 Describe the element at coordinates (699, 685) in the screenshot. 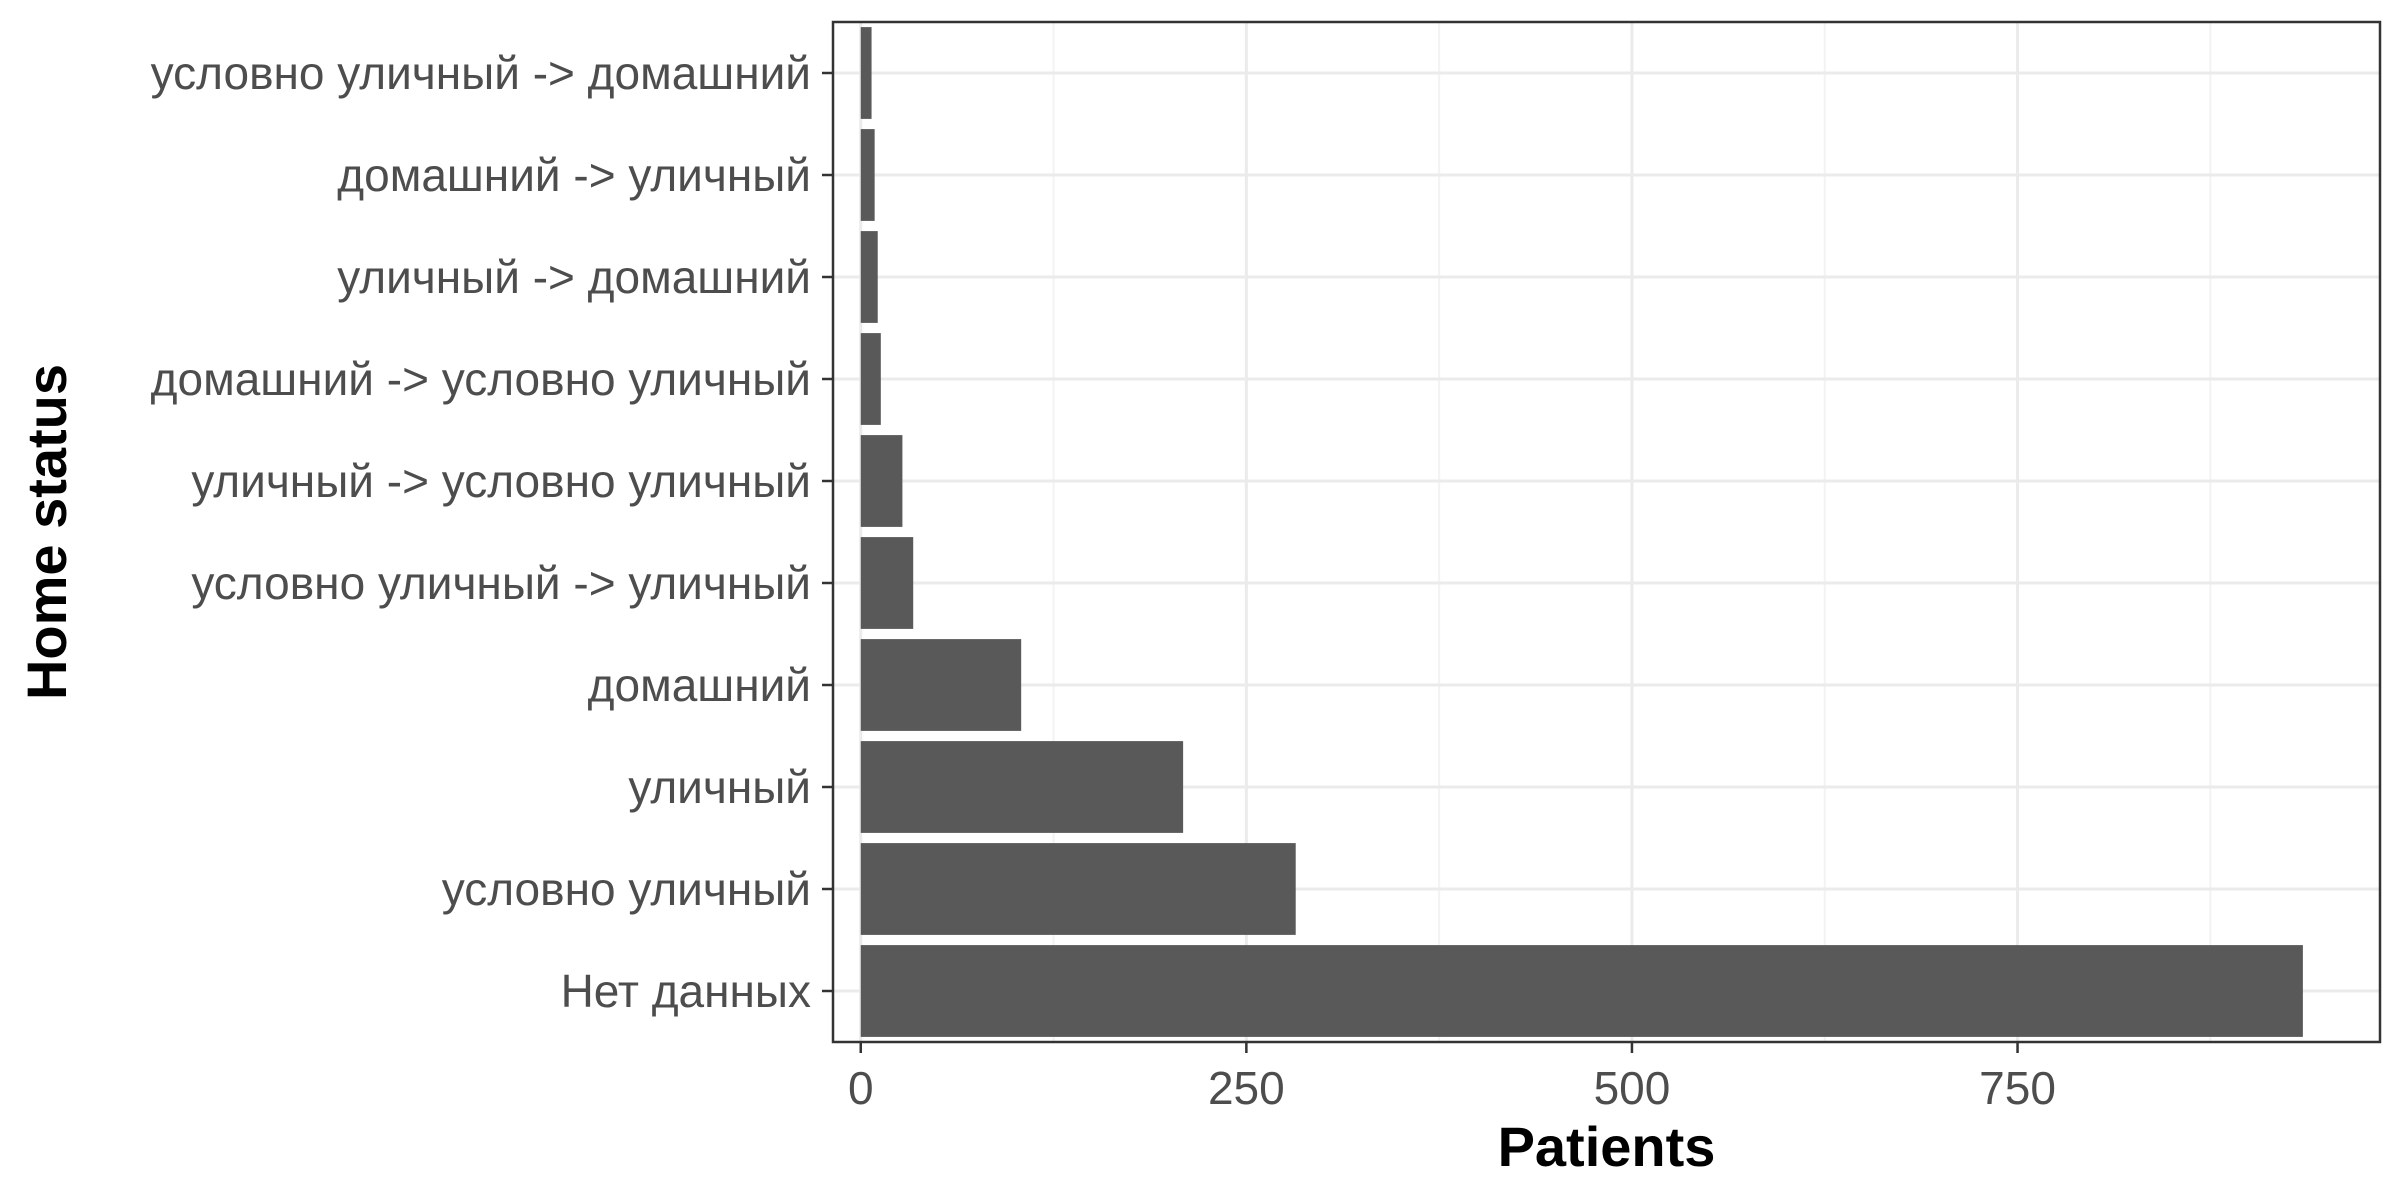

I see `y-tick-label: домашний` at that location.